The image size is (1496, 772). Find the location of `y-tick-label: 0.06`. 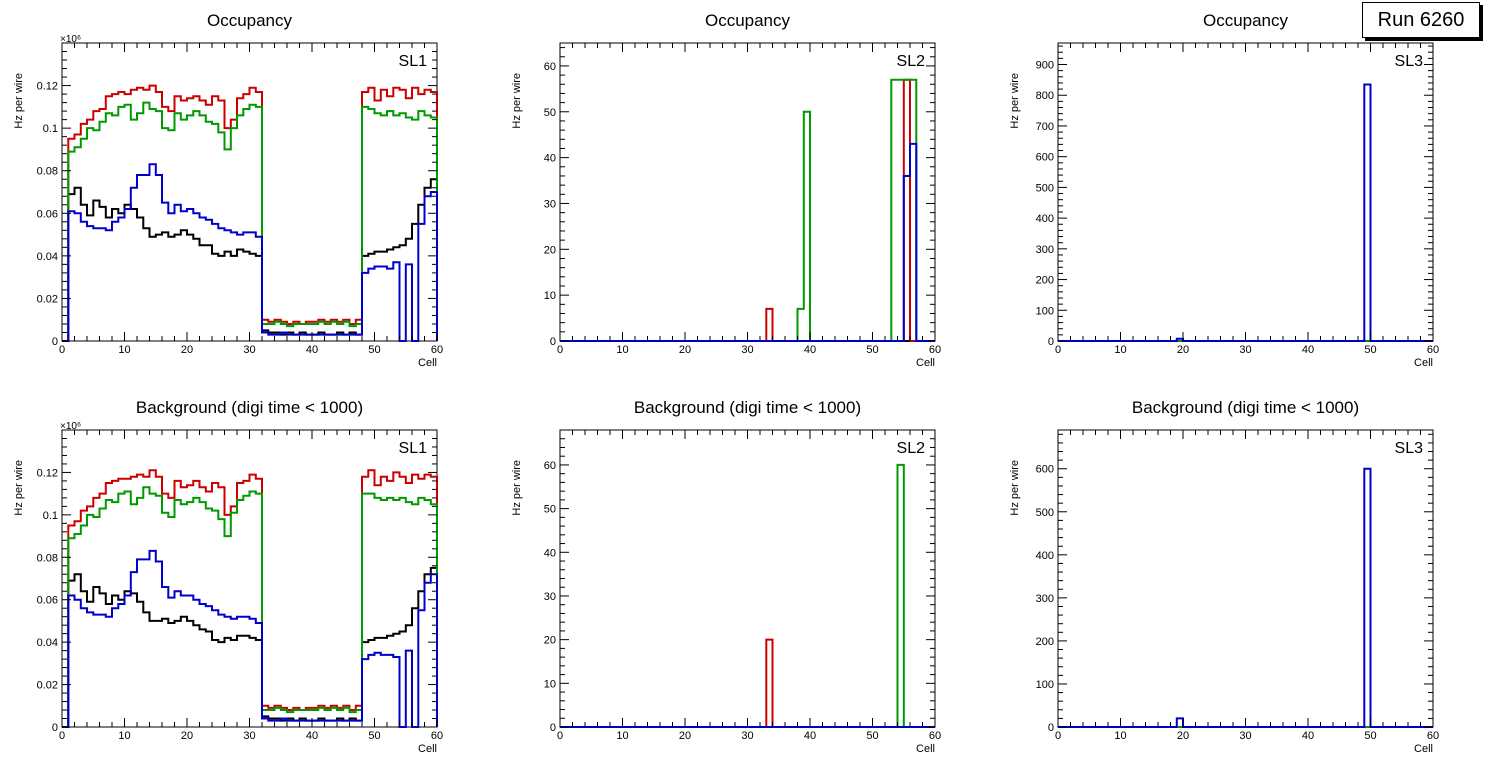

y-tick-label: 0.06 is located at coordinates (47, 214).